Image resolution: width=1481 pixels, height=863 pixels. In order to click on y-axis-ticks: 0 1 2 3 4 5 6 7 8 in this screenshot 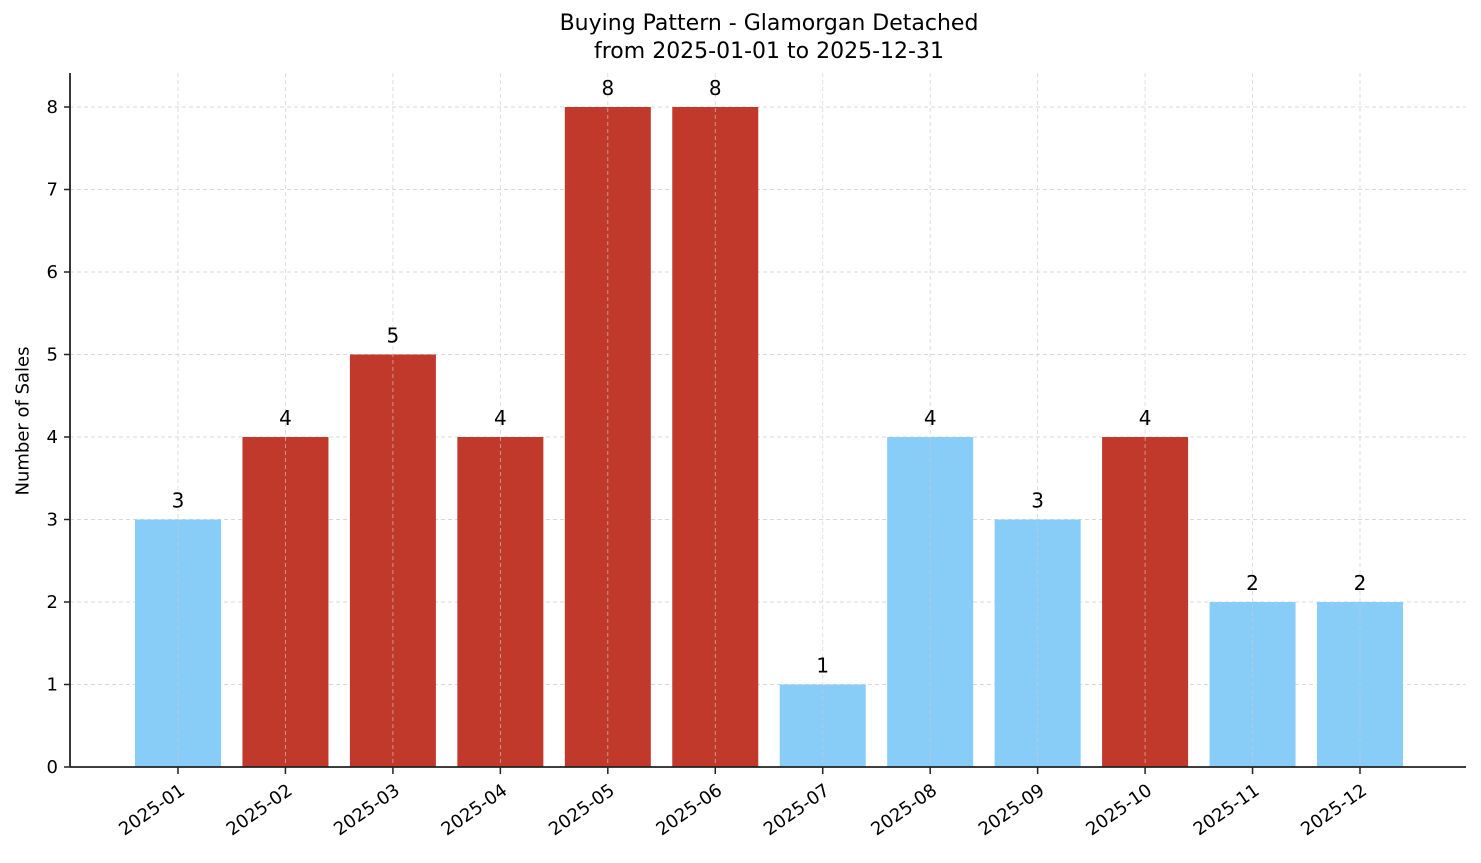, I will do `click(58, 437)`.